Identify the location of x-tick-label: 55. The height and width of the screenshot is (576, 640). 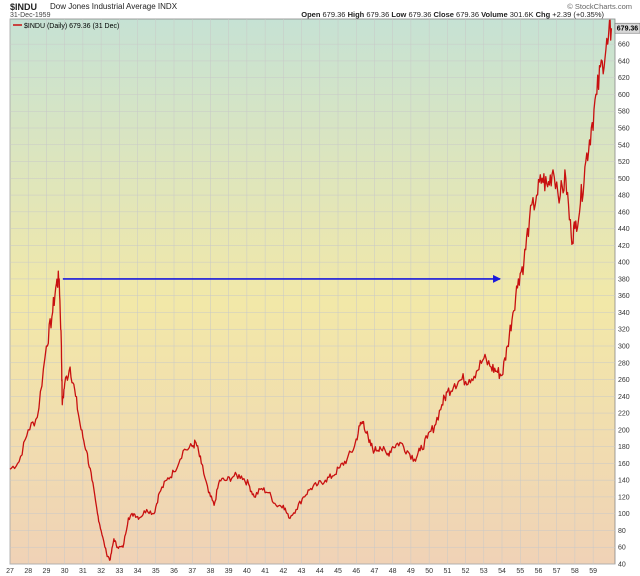
(520, 571).